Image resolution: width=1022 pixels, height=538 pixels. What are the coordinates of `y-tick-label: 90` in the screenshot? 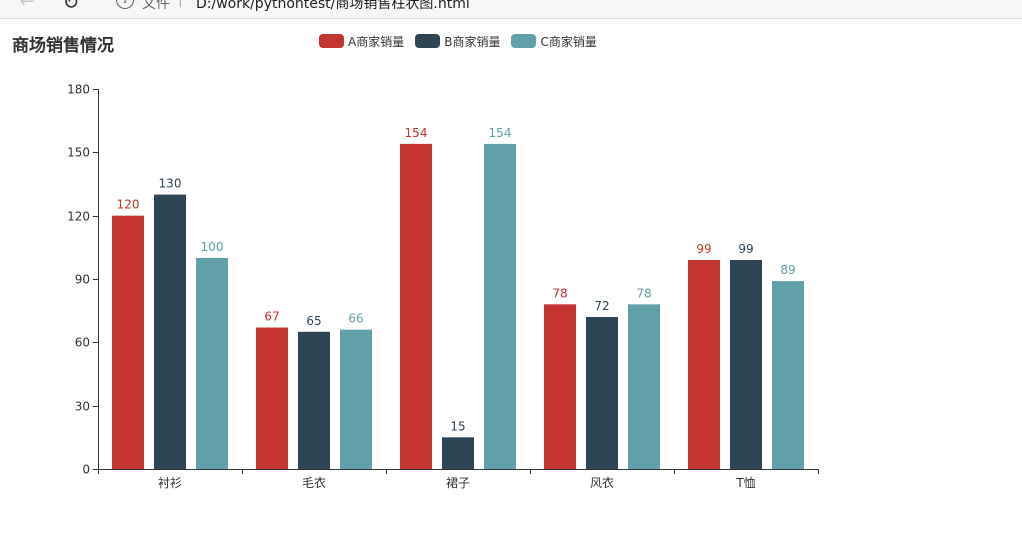 It's located at (82, 280).